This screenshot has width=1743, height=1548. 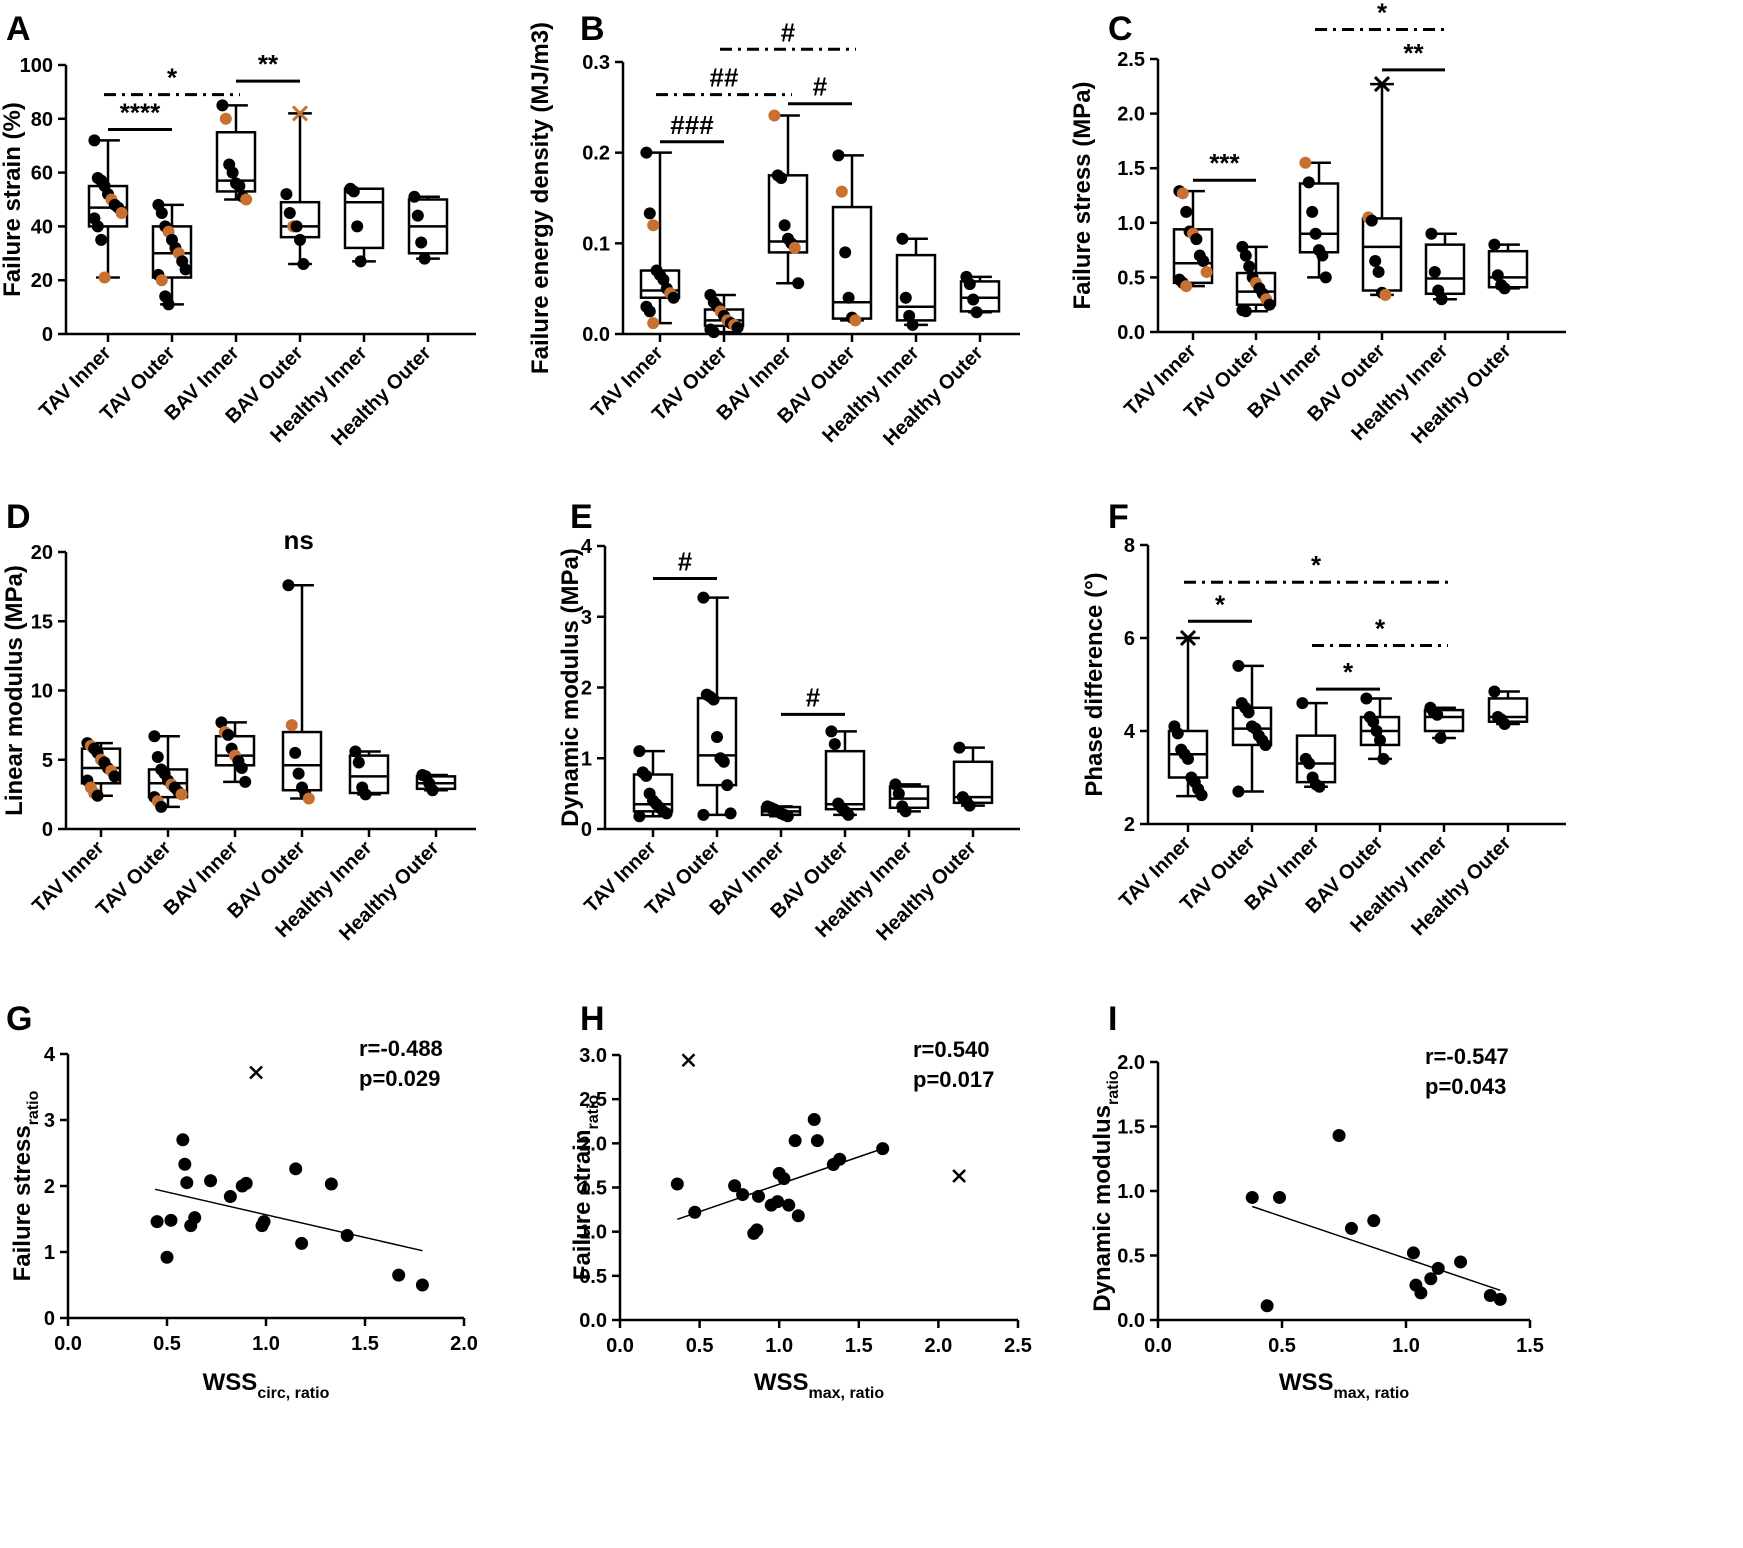 What do you see at coordinates (586, 618) in the screenshot?
I see `y-tick-label: 3` at bounding box center [586, 618].